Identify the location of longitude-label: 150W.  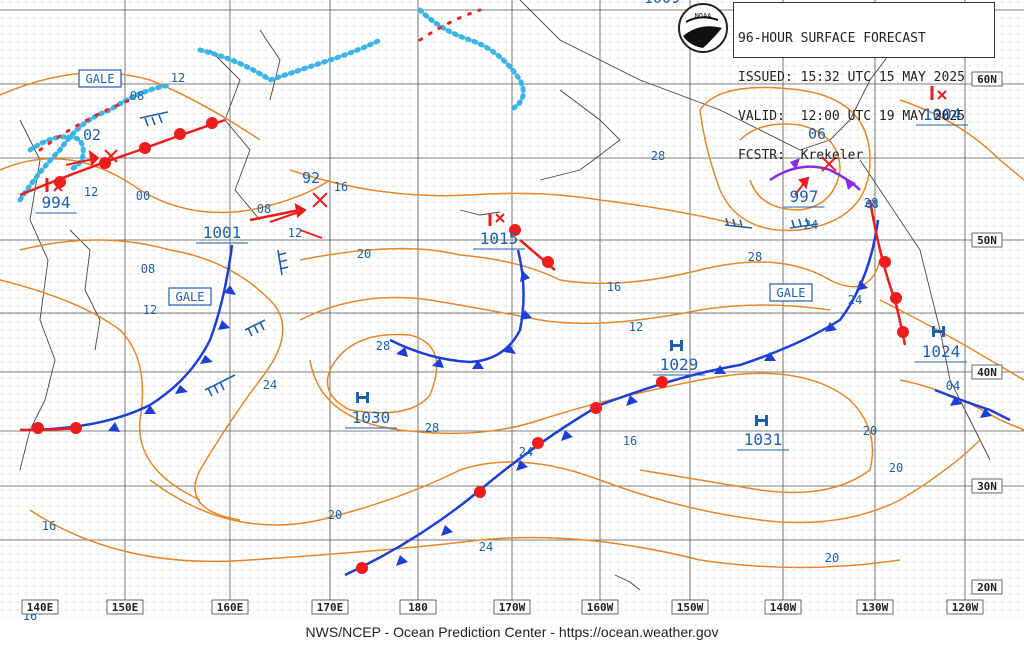
(690, 607).